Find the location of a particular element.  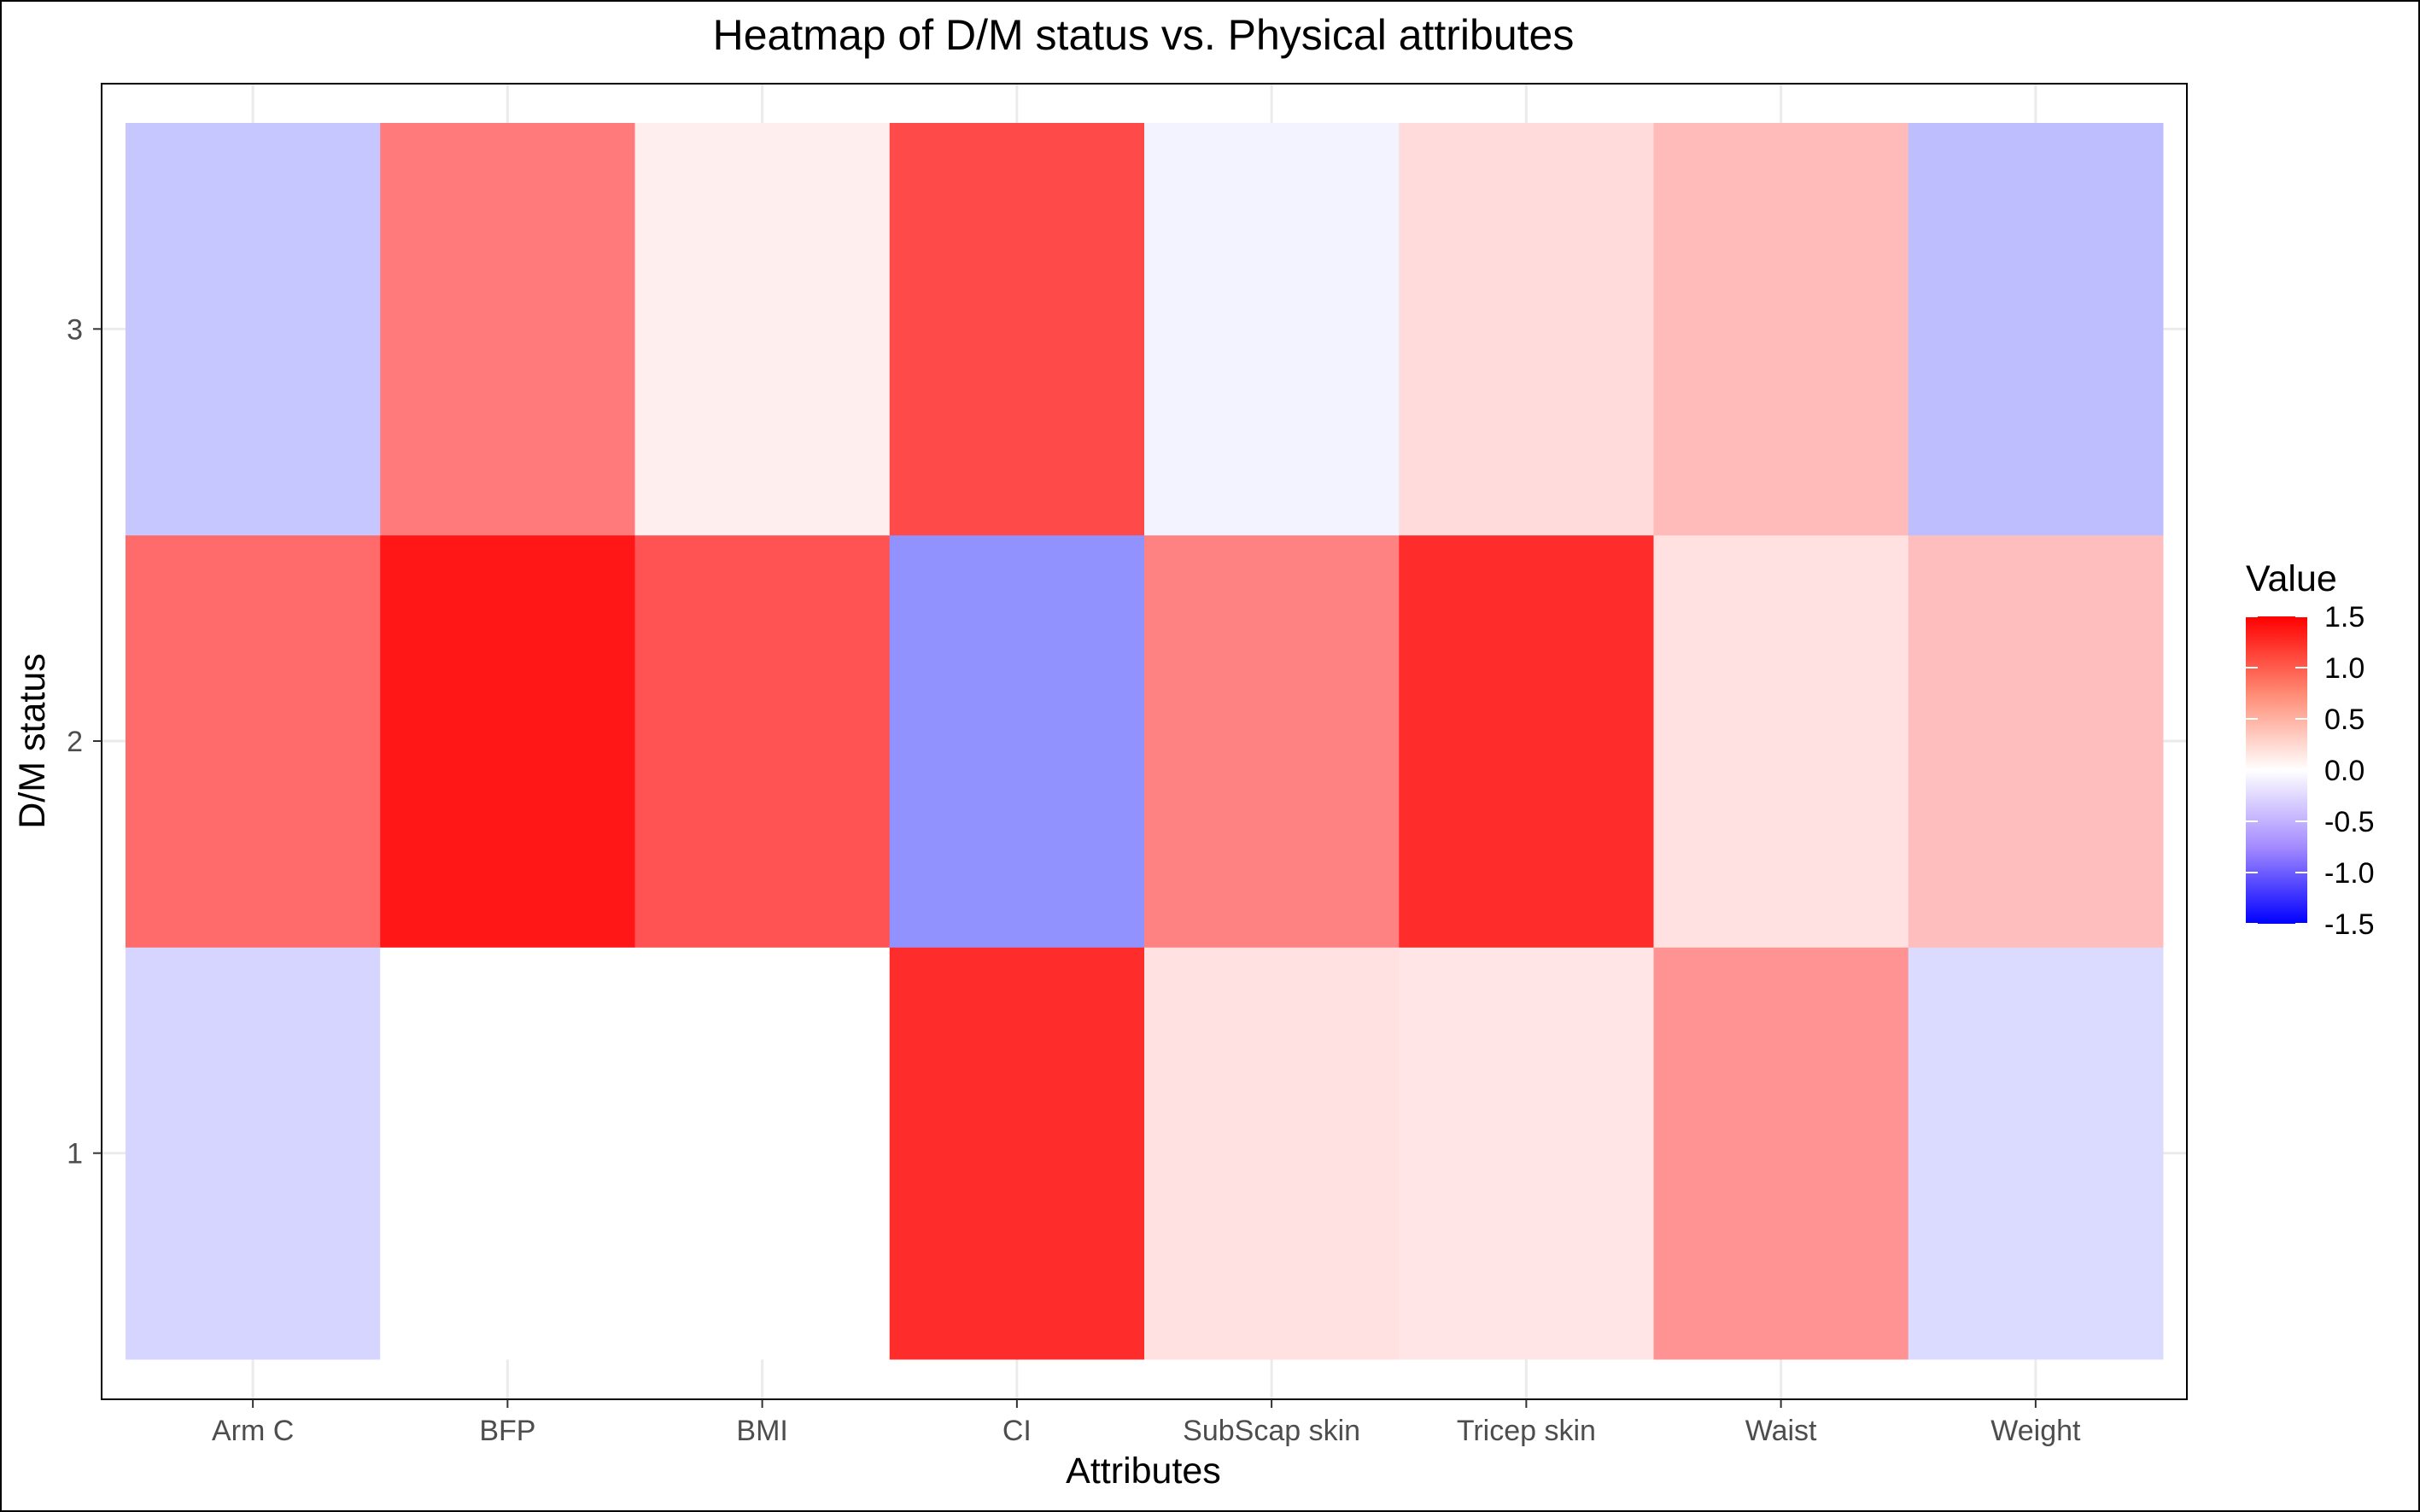

y-axis-title: D/M status is located at coordinates (32, 741).